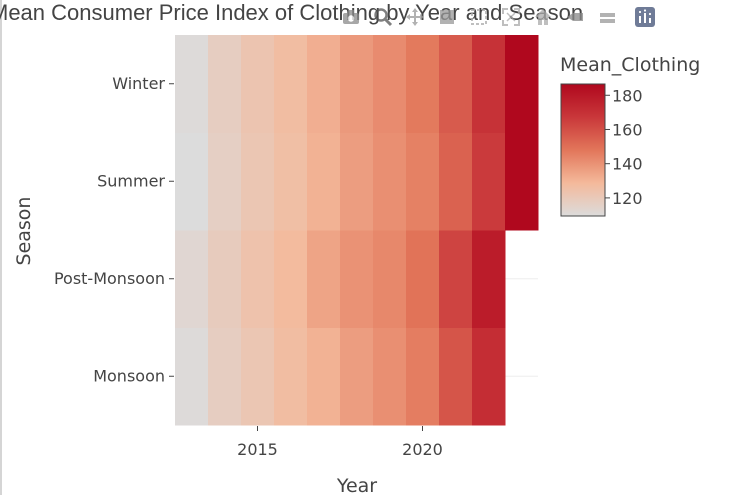 This screenshot has height=495, width=743. Describe the element at coordinates (423, 84) in the screenshot. I see `heatmap-cell-winter-2020` at that location.